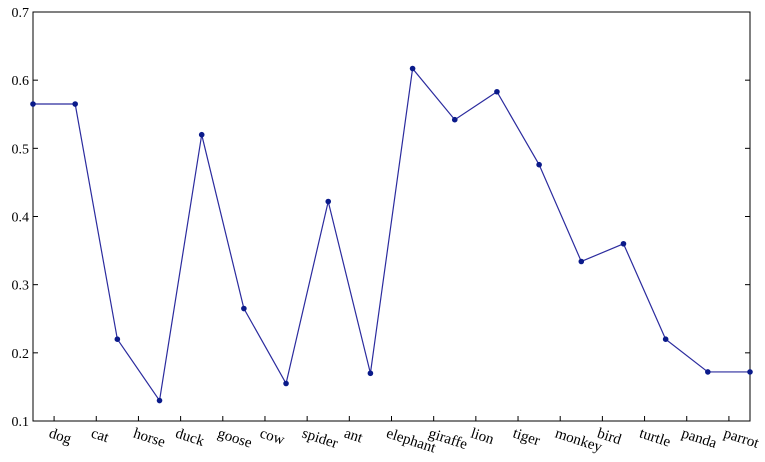 The image size is (765, 462). What do you see at coordinates (526, 438) in the screenshot?
I see `x-category-label-tiger: tiger` at bounding box center [526, 438].